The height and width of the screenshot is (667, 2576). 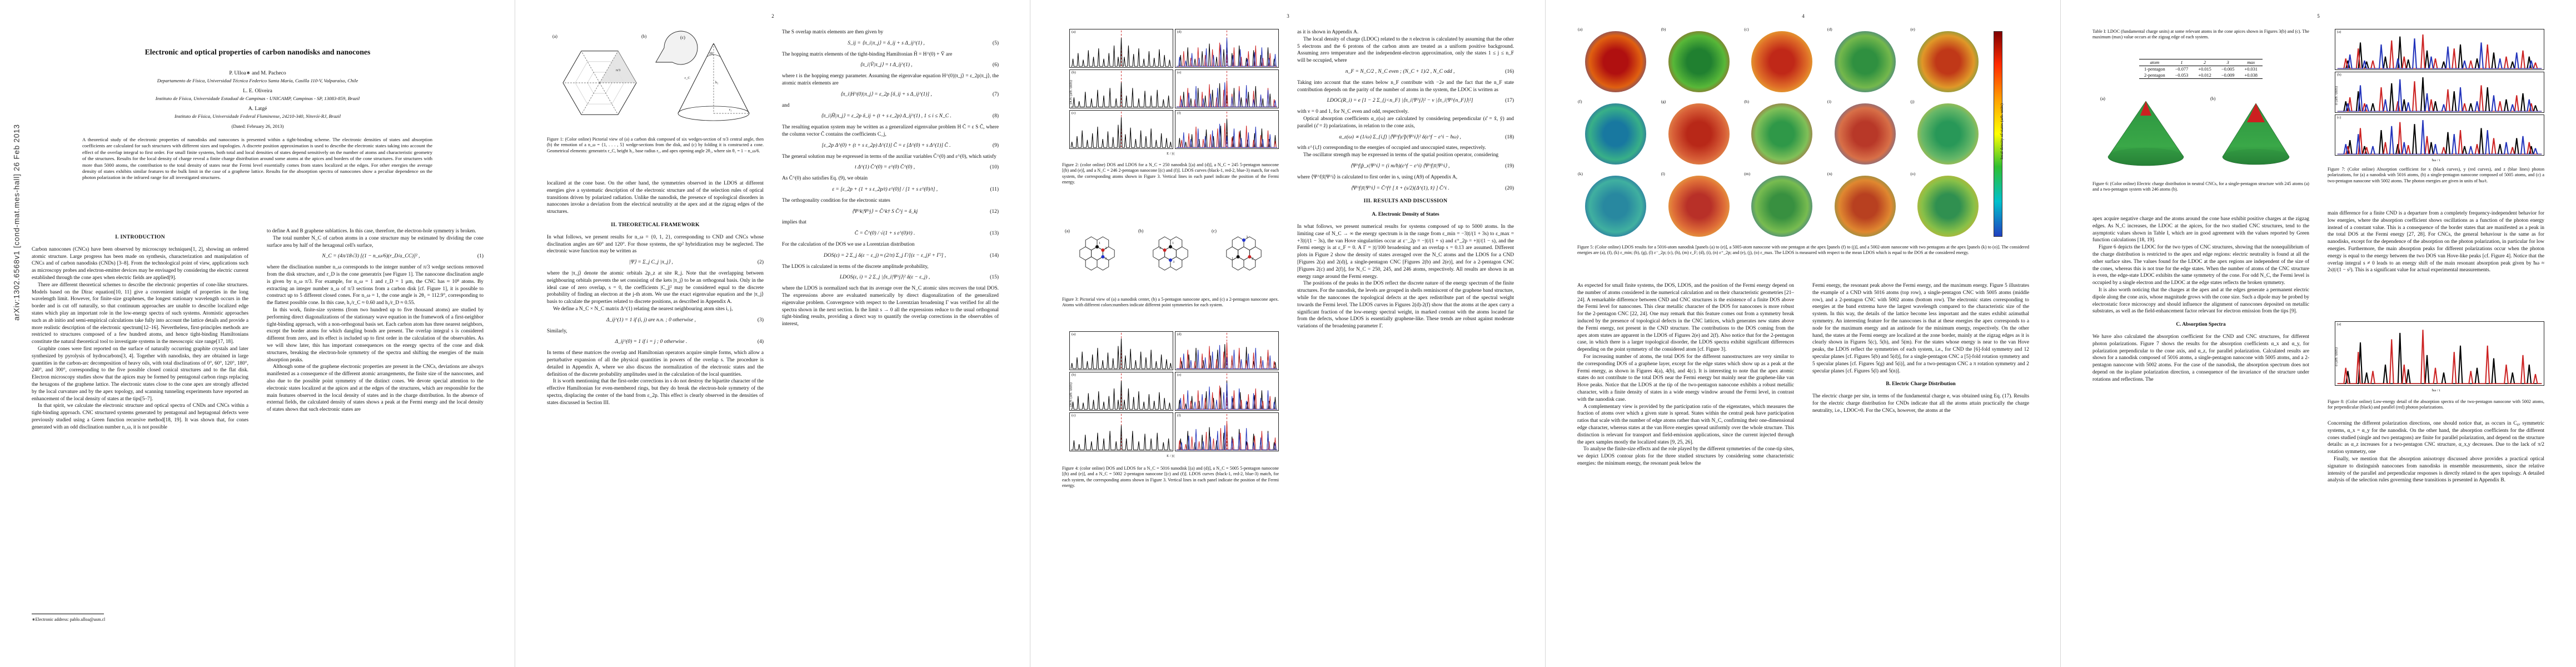 I want to click on table-cell: +0.015, so click(x=2204, y=69).